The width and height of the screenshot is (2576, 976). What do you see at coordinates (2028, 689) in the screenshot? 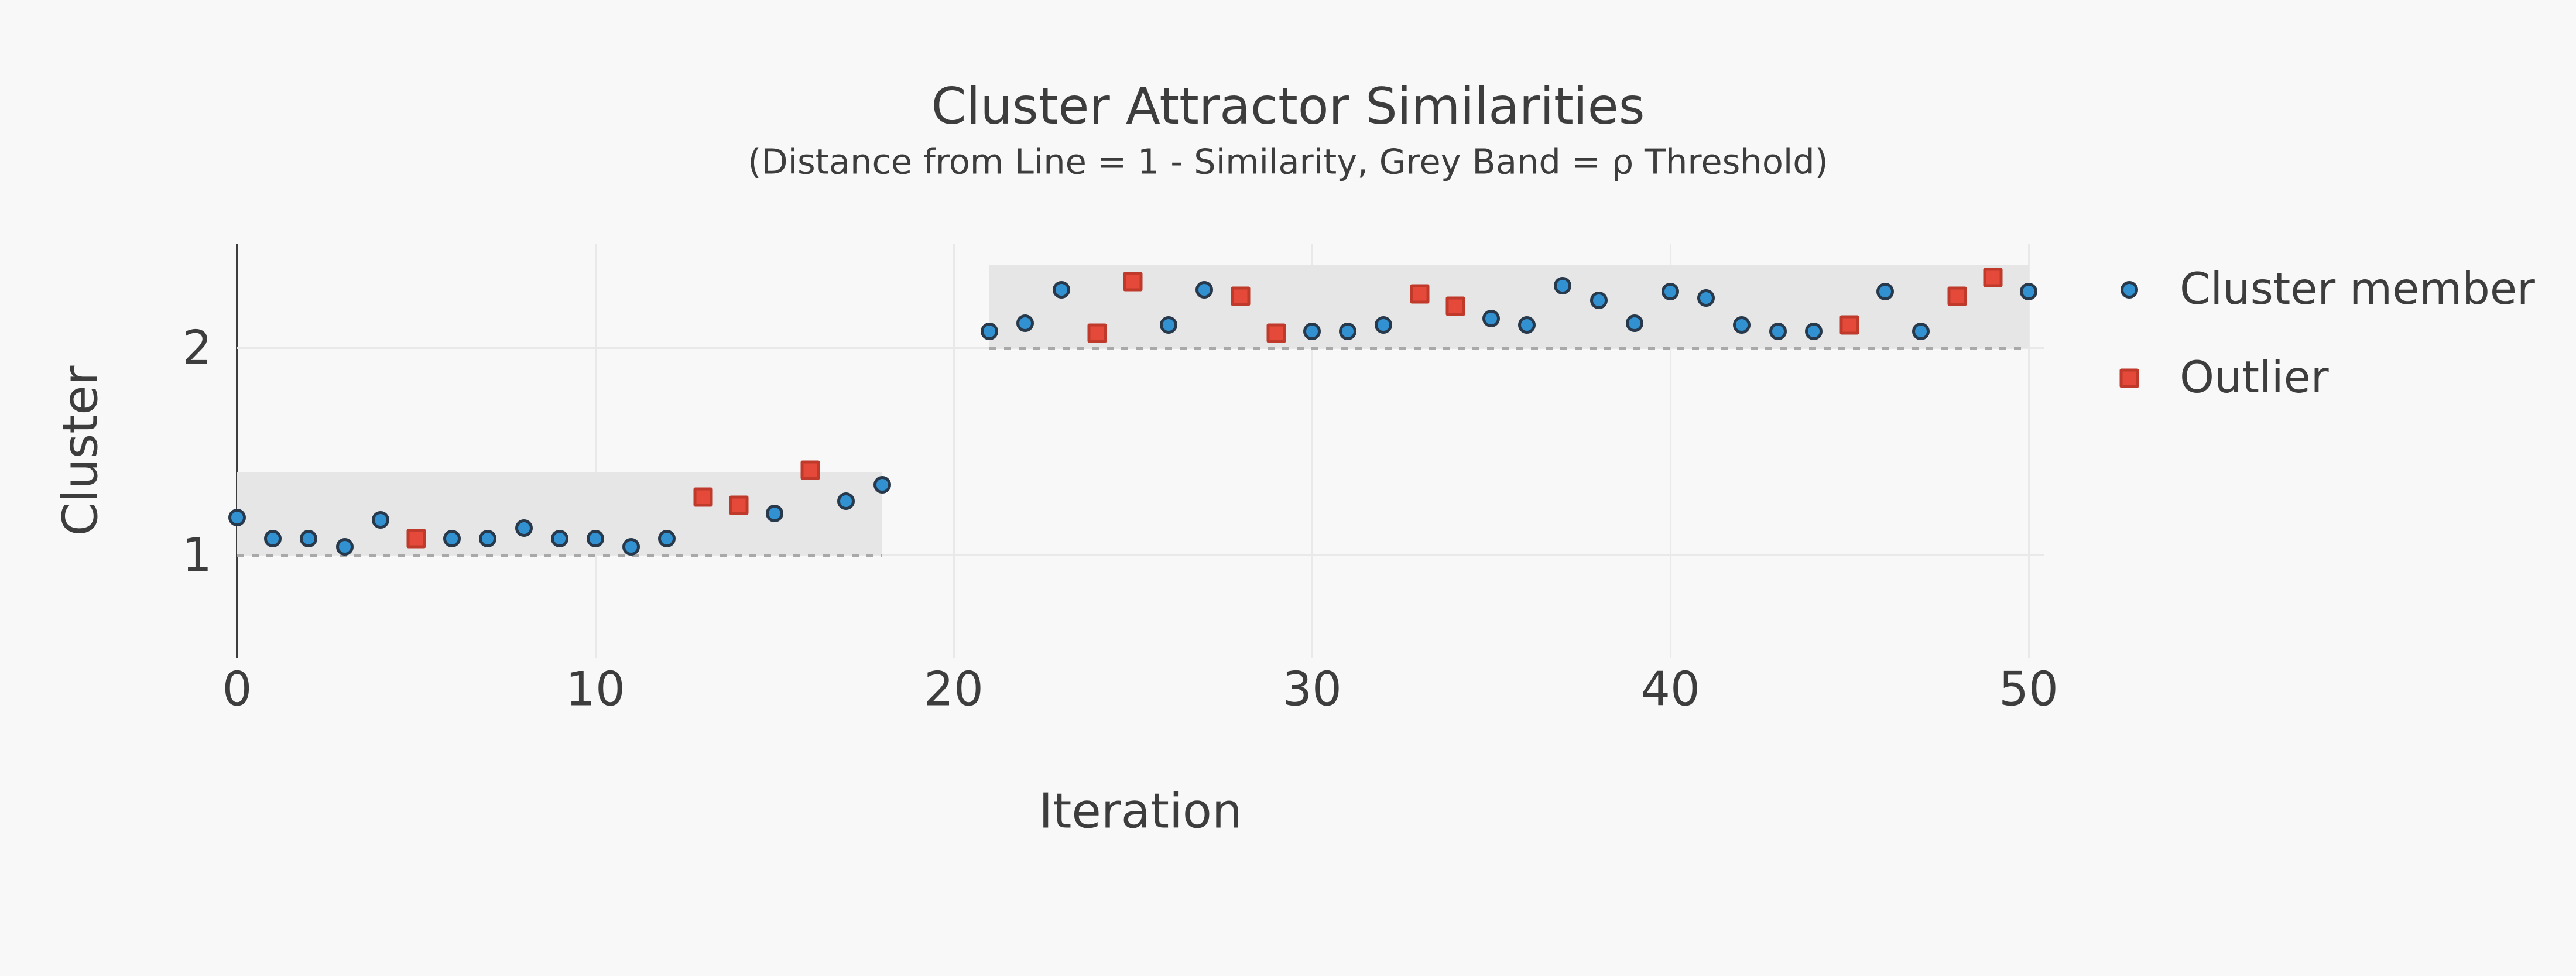
I see `x-tick-label: 50` at bounding box center [2028, 689].